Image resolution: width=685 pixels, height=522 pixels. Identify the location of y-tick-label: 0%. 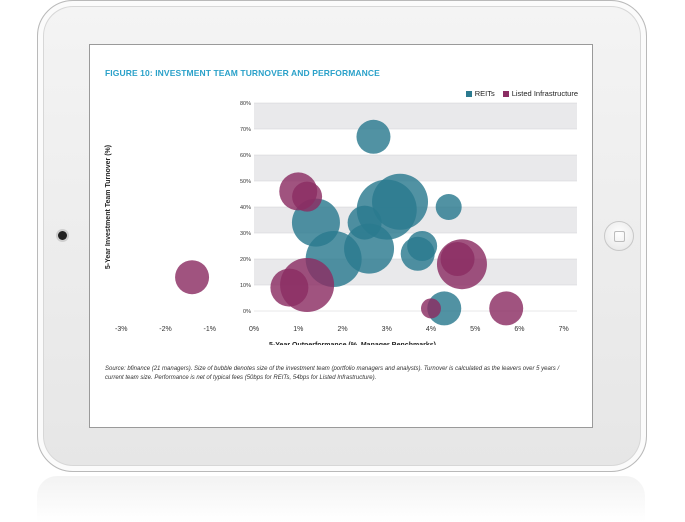
(247, 312).